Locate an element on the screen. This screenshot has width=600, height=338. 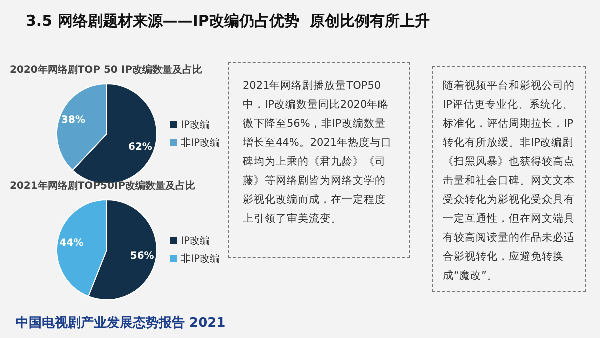
data-label: 44% is located at coordinates (72, 243).